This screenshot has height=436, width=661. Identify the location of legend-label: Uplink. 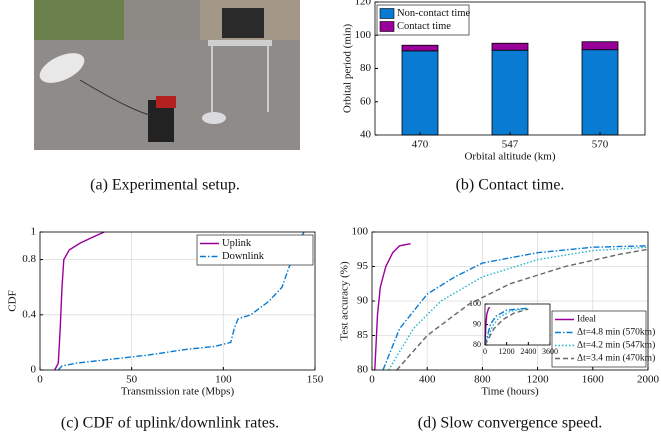
(237, 243).